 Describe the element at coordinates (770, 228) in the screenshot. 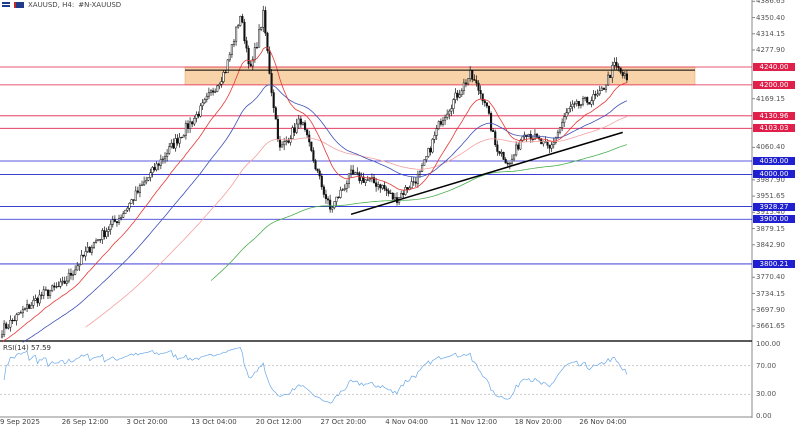

I see `price-tick-label: 3879.15` at that location.